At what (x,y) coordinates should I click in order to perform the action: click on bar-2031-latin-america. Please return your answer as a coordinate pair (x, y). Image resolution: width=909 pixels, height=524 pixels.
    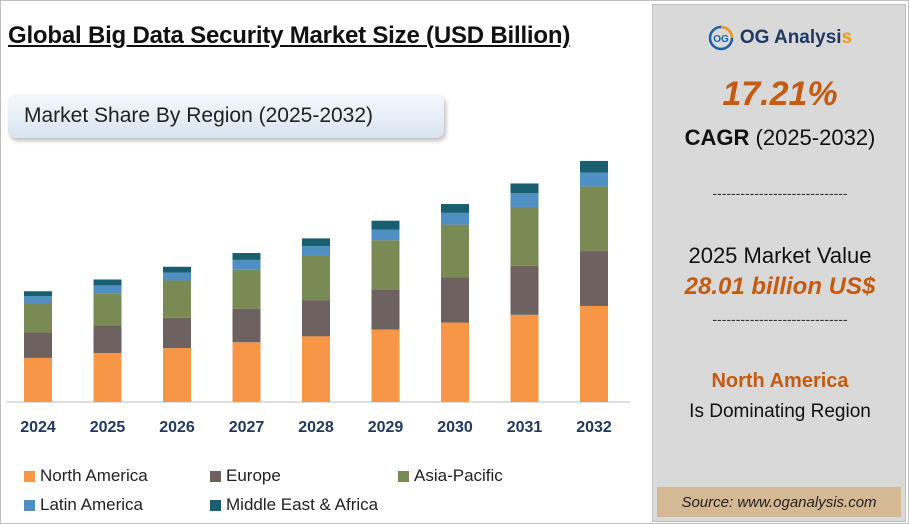
    Looking at the image, I should click on (524, 200).